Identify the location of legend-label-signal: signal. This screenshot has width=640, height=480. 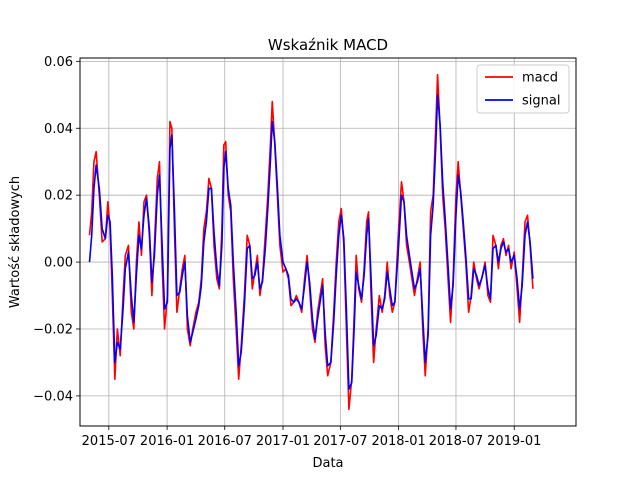
(541, 101).